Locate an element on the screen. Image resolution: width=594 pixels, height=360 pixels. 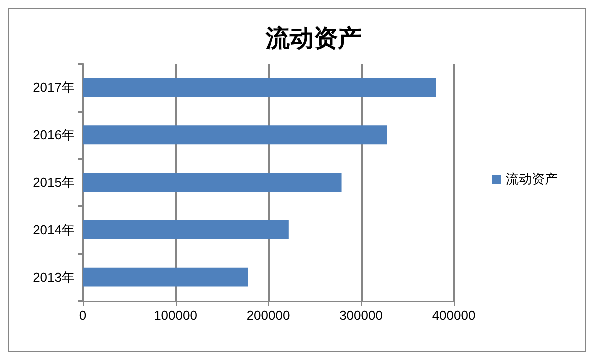
x-tick-label: 100000 is located at coordinates (176, 315).